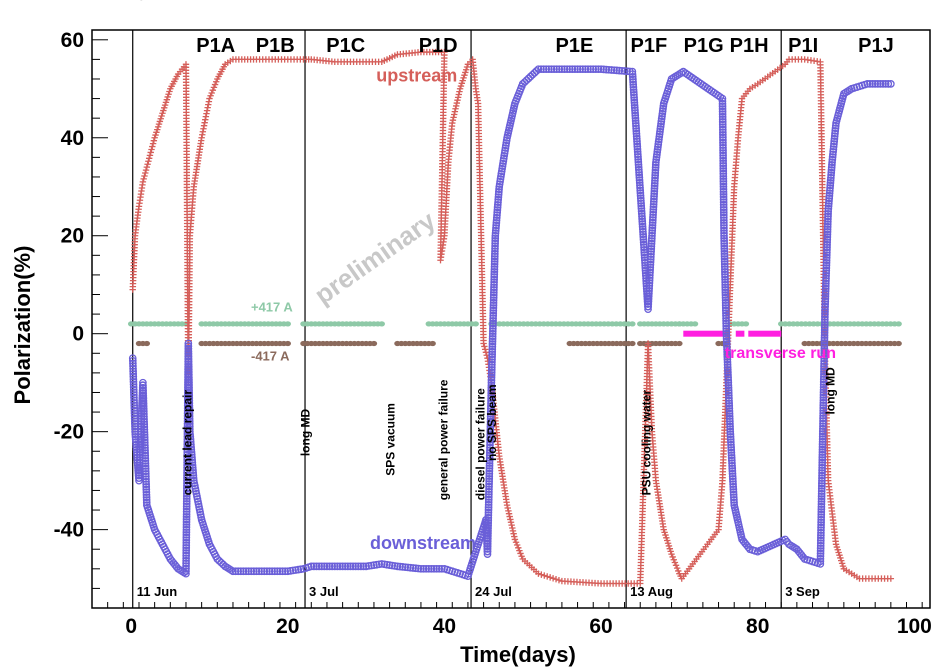 This screenshot has height=668, width=936. I want to click on period-label: P1F, so click(648, 46).